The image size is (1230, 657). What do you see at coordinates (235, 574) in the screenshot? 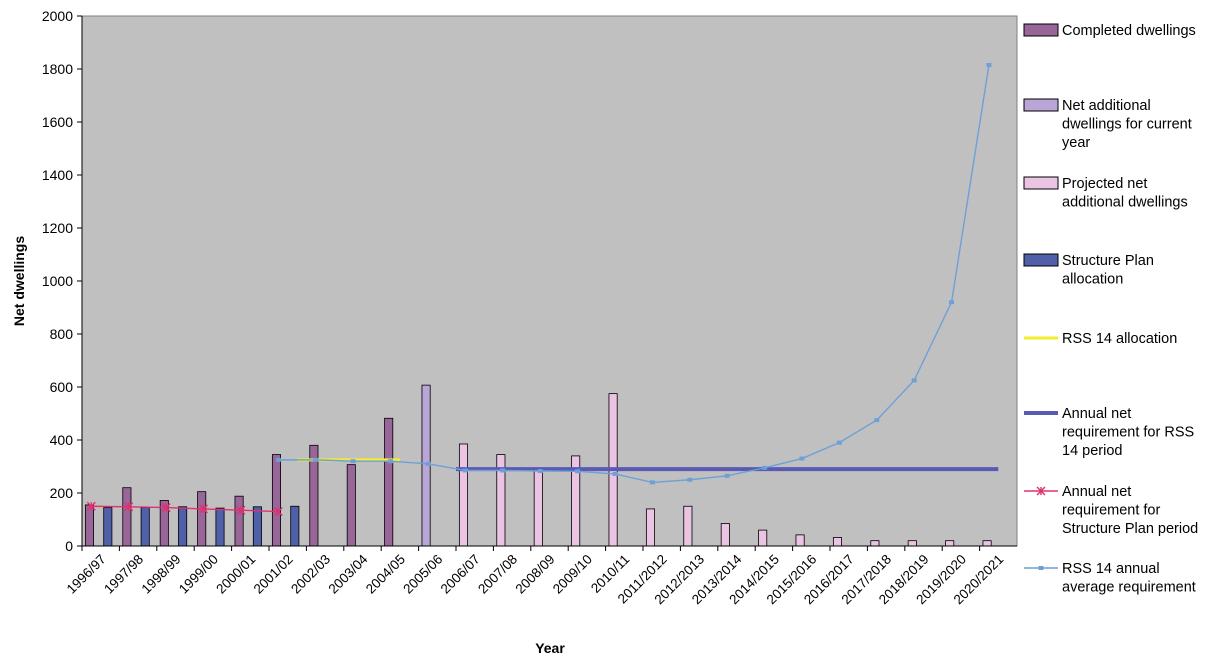
I see `x-tick-label: 2000/01` at bounding box center [235, 574].